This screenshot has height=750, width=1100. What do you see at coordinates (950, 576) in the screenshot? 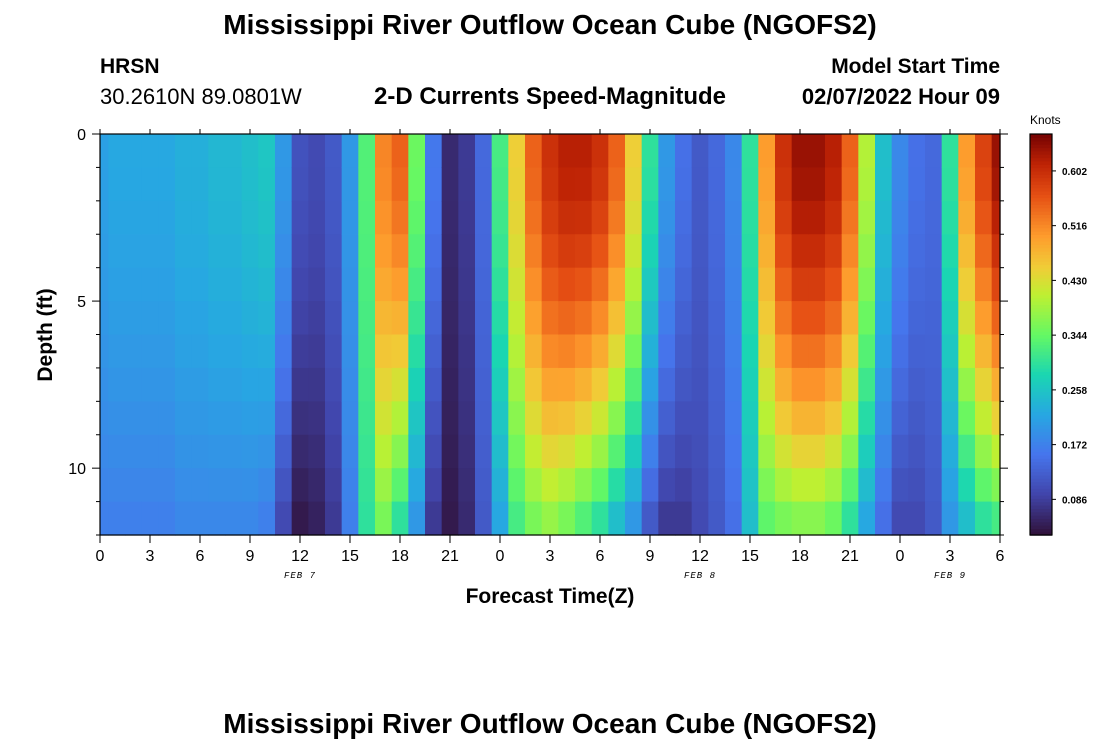
I see `date-label: FEB 9` at bounding box center [950, 576].